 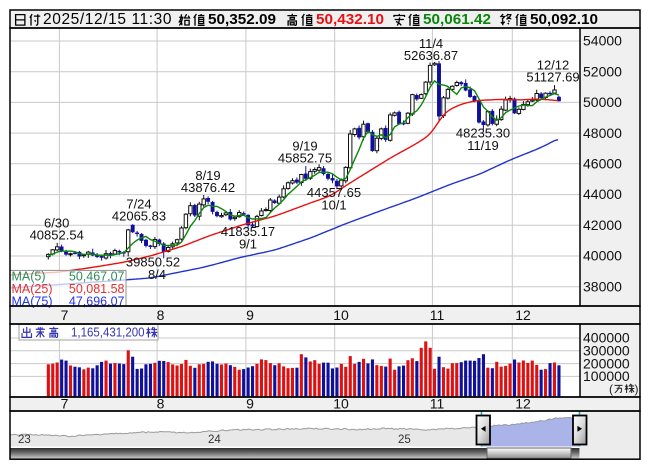 I want to click on svg-text: 42065.83, so click(x=139, y=216).